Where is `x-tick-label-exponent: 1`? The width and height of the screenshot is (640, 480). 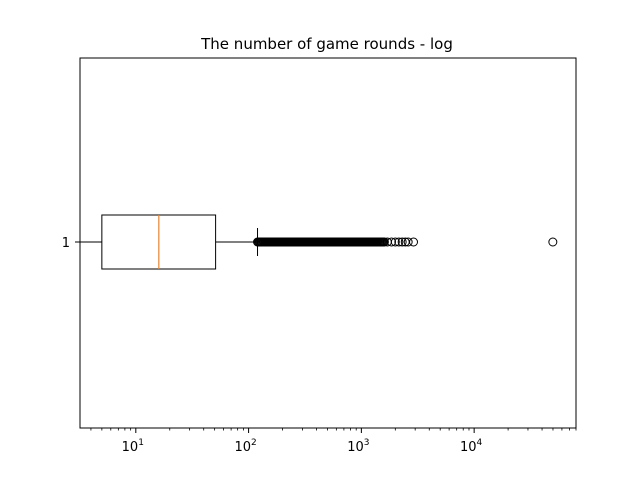
x-tick-label-exponent: 1 is located at coordinates (141, 443).